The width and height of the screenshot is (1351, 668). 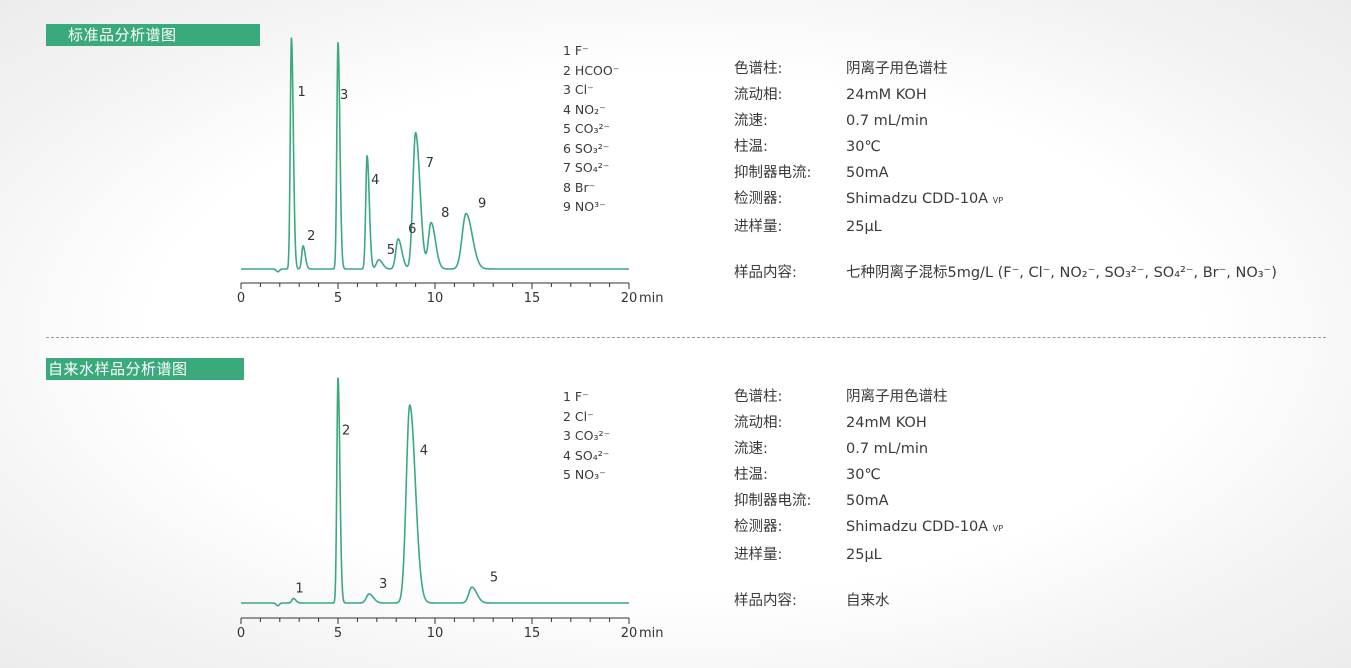 What do you see at coordinates (584, 206) in the screenshot?
I see `legend-item: 9 NO³⁻` at bounding box center [584, 206].